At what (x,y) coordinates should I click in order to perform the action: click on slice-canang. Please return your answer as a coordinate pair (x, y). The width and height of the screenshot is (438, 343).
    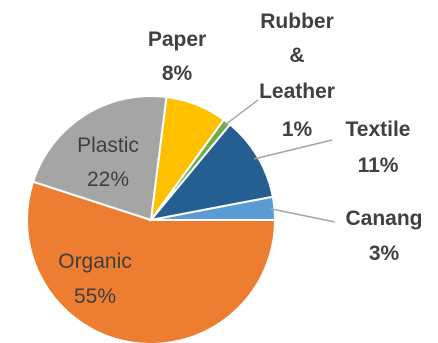
    Looking at the image, I should click on (213, 208).